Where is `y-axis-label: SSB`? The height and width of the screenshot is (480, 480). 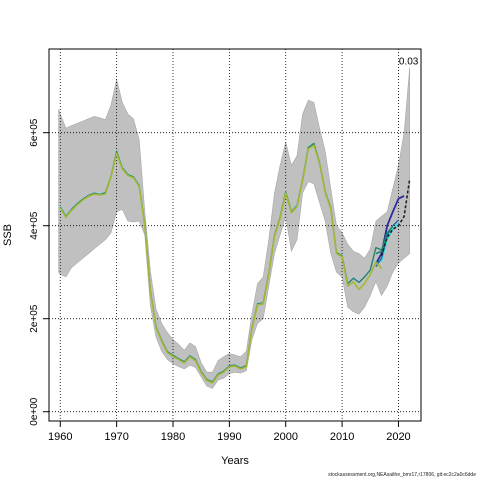
y-axis-label: SSB is located at coordinates (8, 235).